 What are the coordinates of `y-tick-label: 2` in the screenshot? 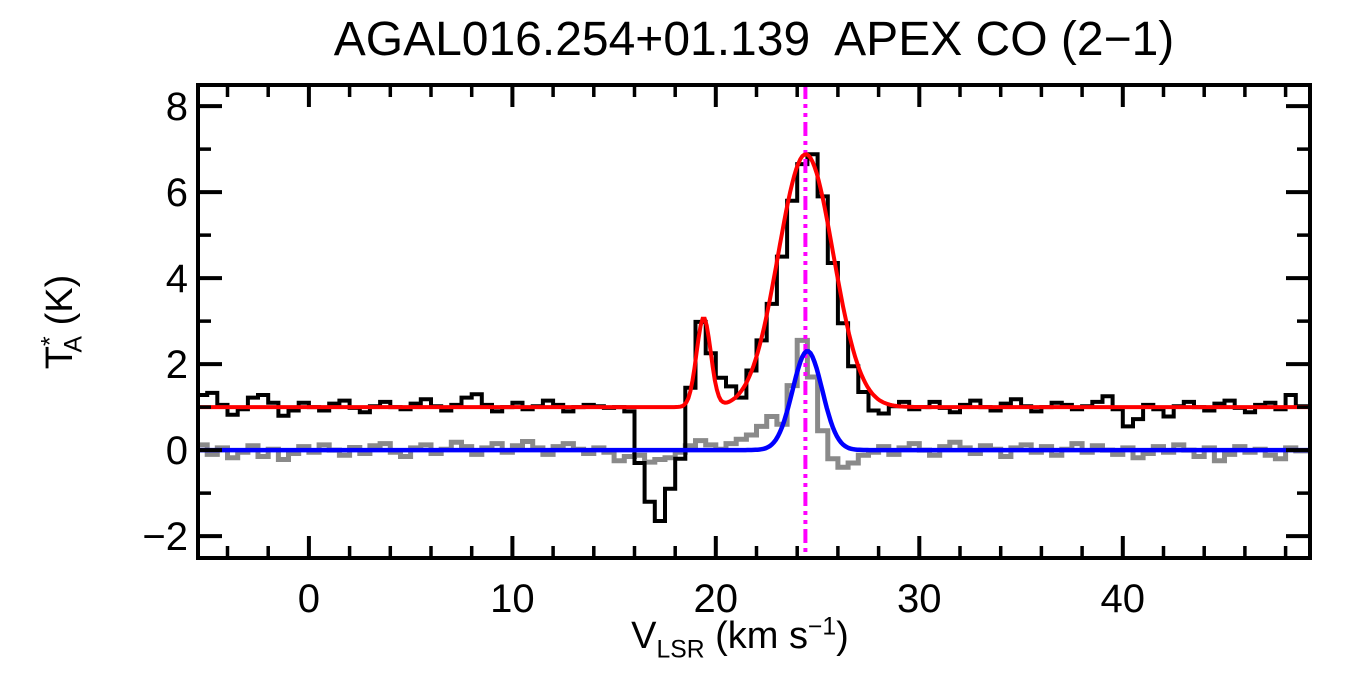 It's located at (177, 365).